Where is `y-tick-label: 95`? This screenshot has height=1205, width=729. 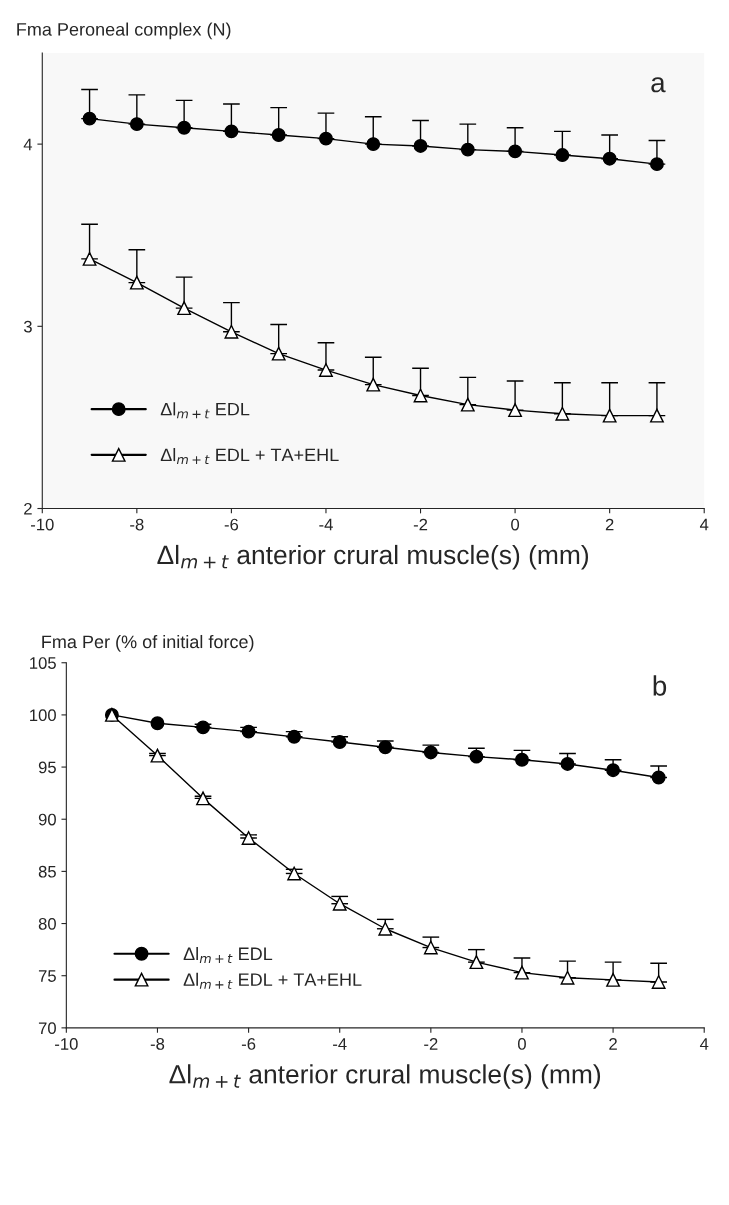 y-tick-label: 95 is located at coordinates (47, 767).